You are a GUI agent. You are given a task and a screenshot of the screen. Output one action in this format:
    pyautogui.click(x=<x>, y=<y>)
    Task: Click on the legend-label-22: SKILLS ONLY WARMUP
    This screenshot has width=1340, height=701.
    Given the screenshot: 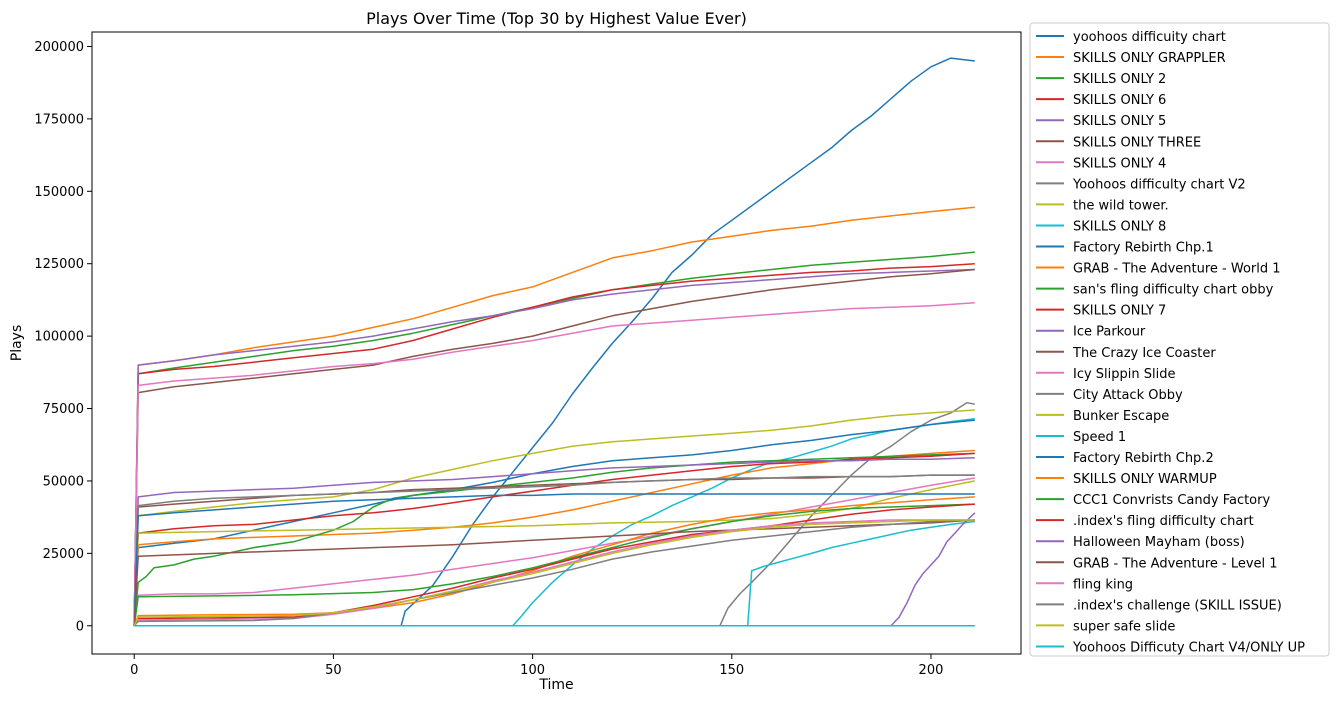 What is the action you would take?
    pyautogui.click(x=1145, y=479)
    